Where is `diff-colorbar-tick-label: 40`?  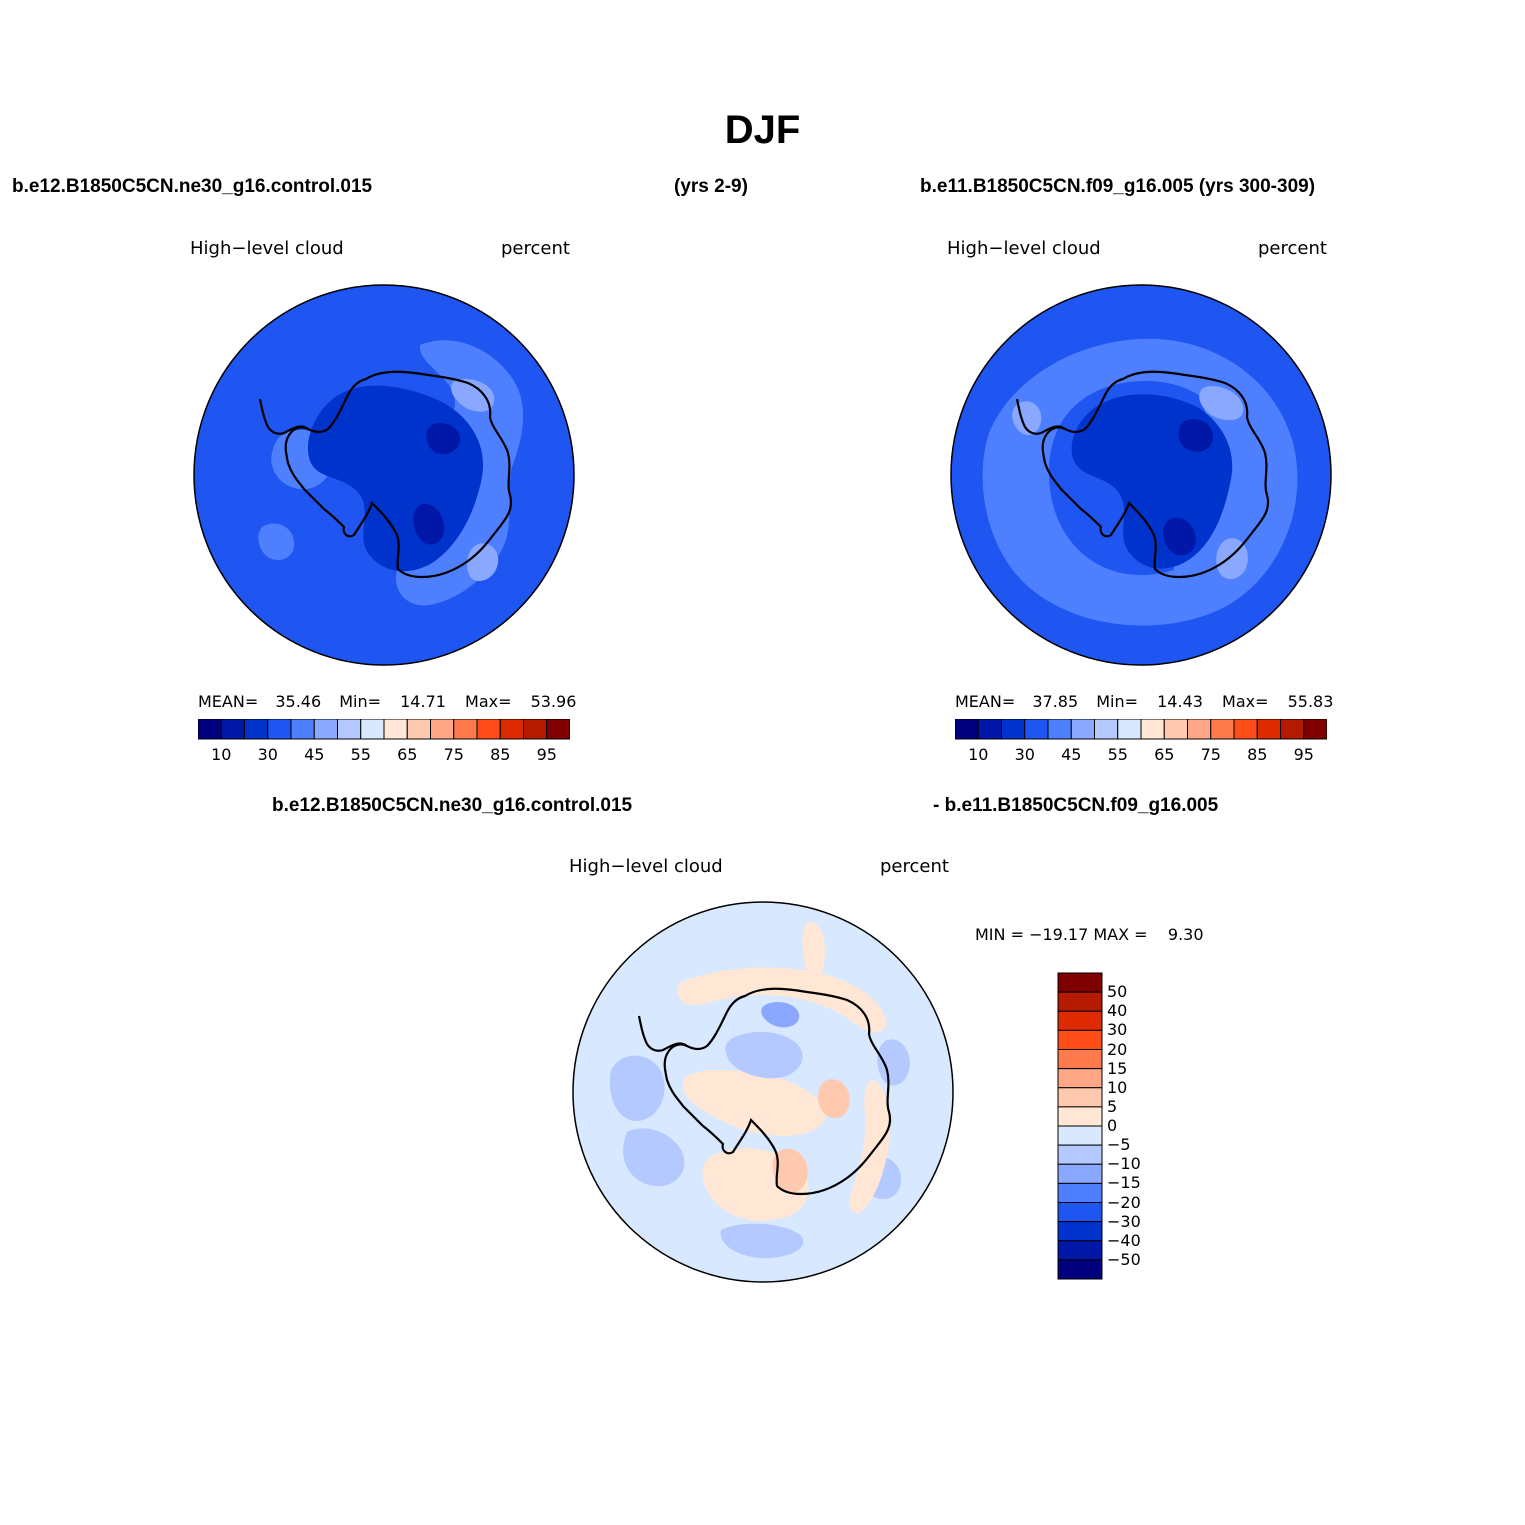 diff-colorbar-tick-label: 40 is located at coordinates (1117, 1011).